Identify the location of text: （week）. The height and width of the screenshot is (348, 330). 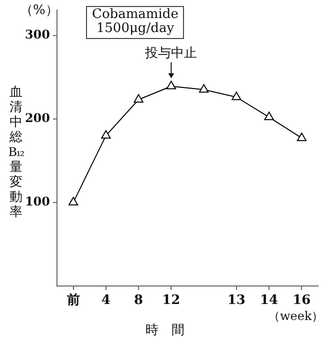
(296, 316).